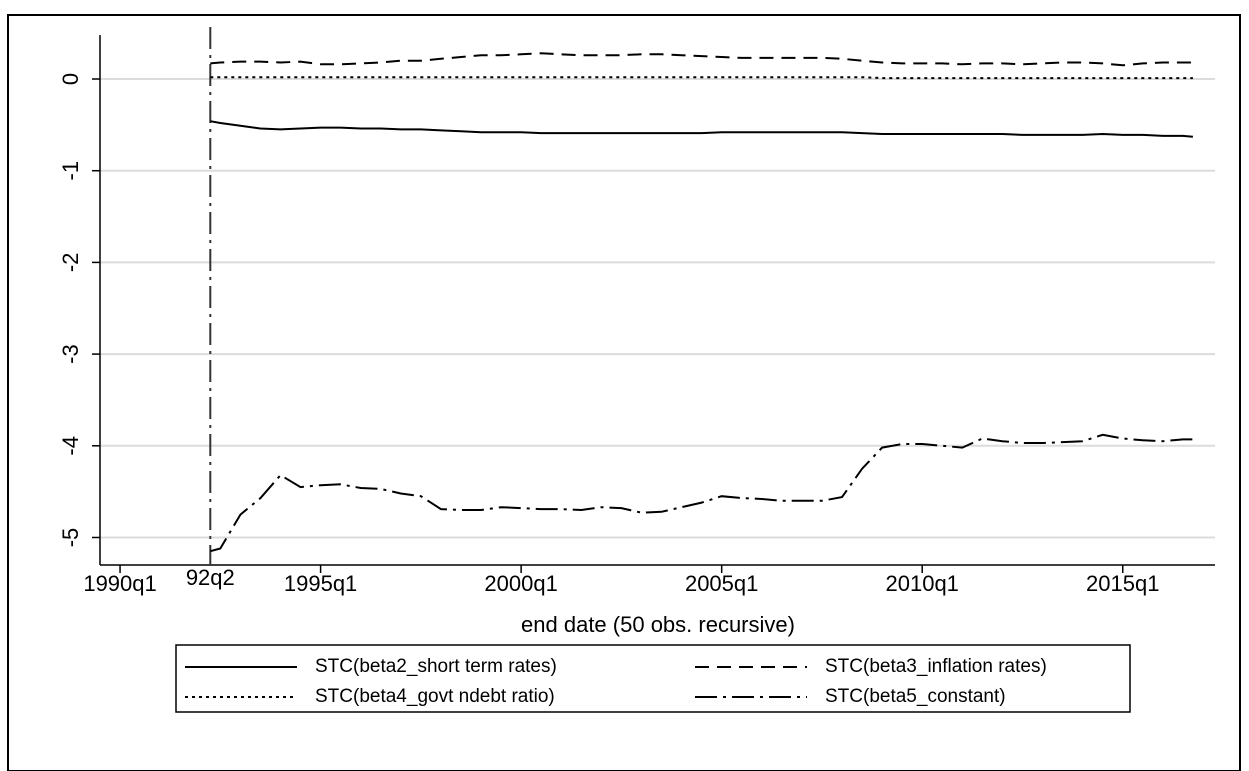  What do you see at coordinates (210, 577) in the screenshot?
I see `reference-label: 92q2` at bounding box center [210, 577].